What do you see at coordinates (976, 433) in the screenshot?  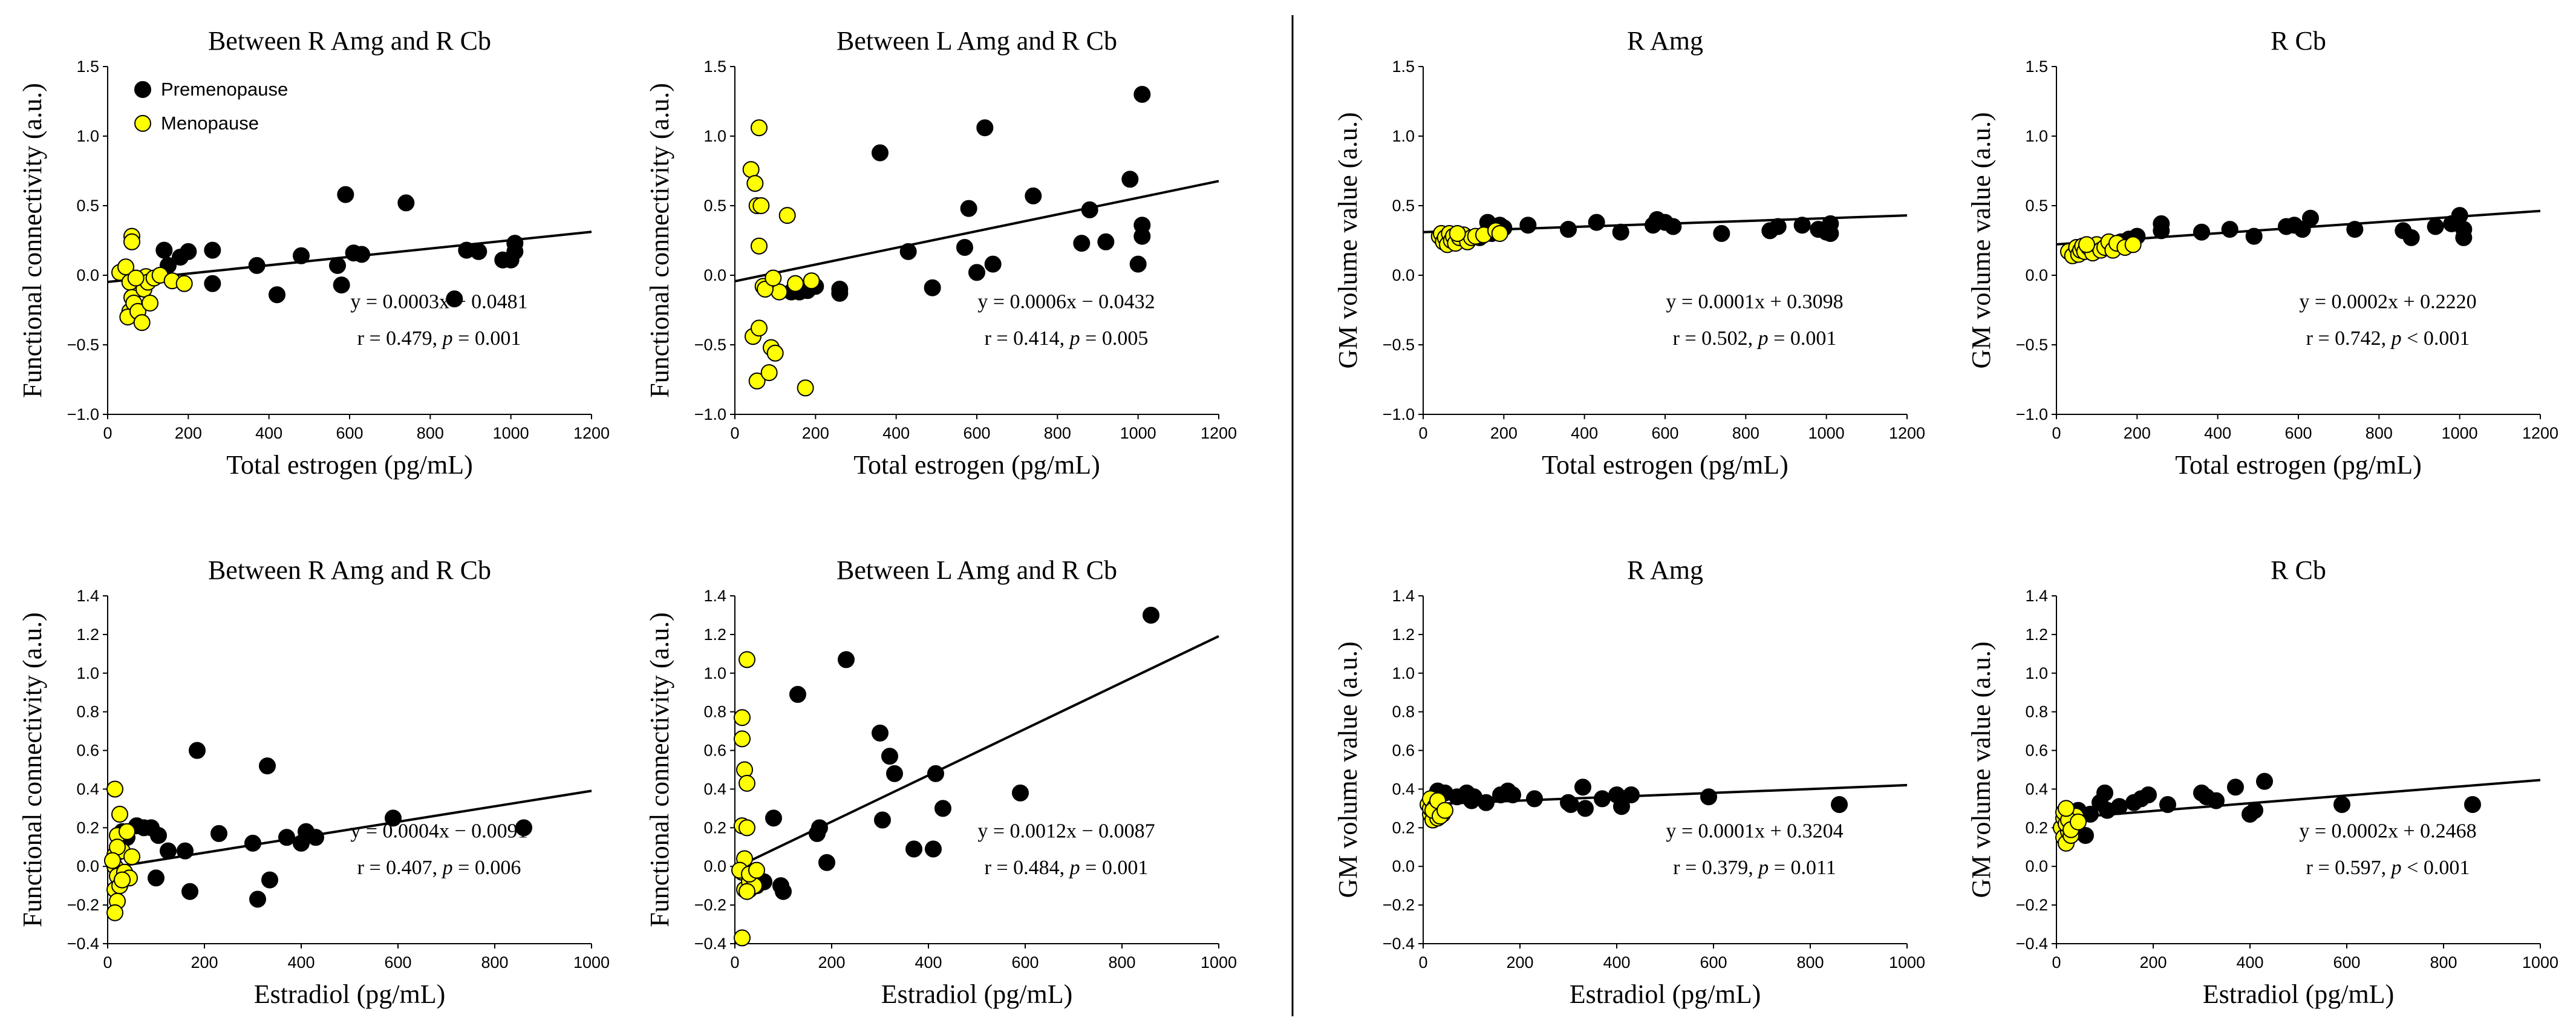 I see `chart-2-xtick-label: 600` at bounding box center [976, 433].